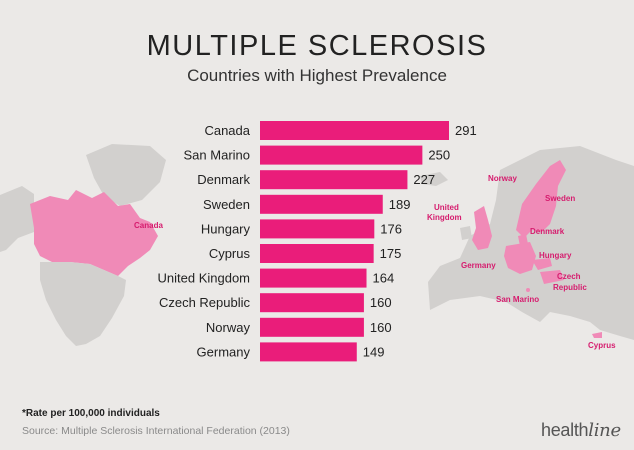 The width and height of the screenshot is (634, 450). Describe the element at coordinates (381, 302) in the screenshot. I see `value-label-czech-republic: 160` at that location.